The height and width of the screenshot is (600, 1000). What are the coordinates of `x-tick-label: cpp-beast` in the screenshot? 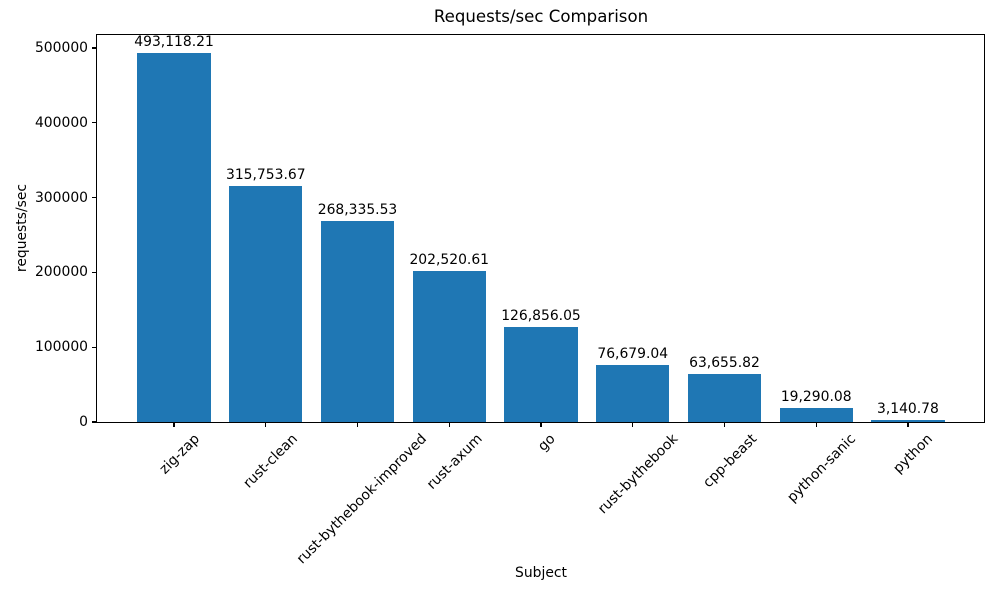 It's located at (729, 461).